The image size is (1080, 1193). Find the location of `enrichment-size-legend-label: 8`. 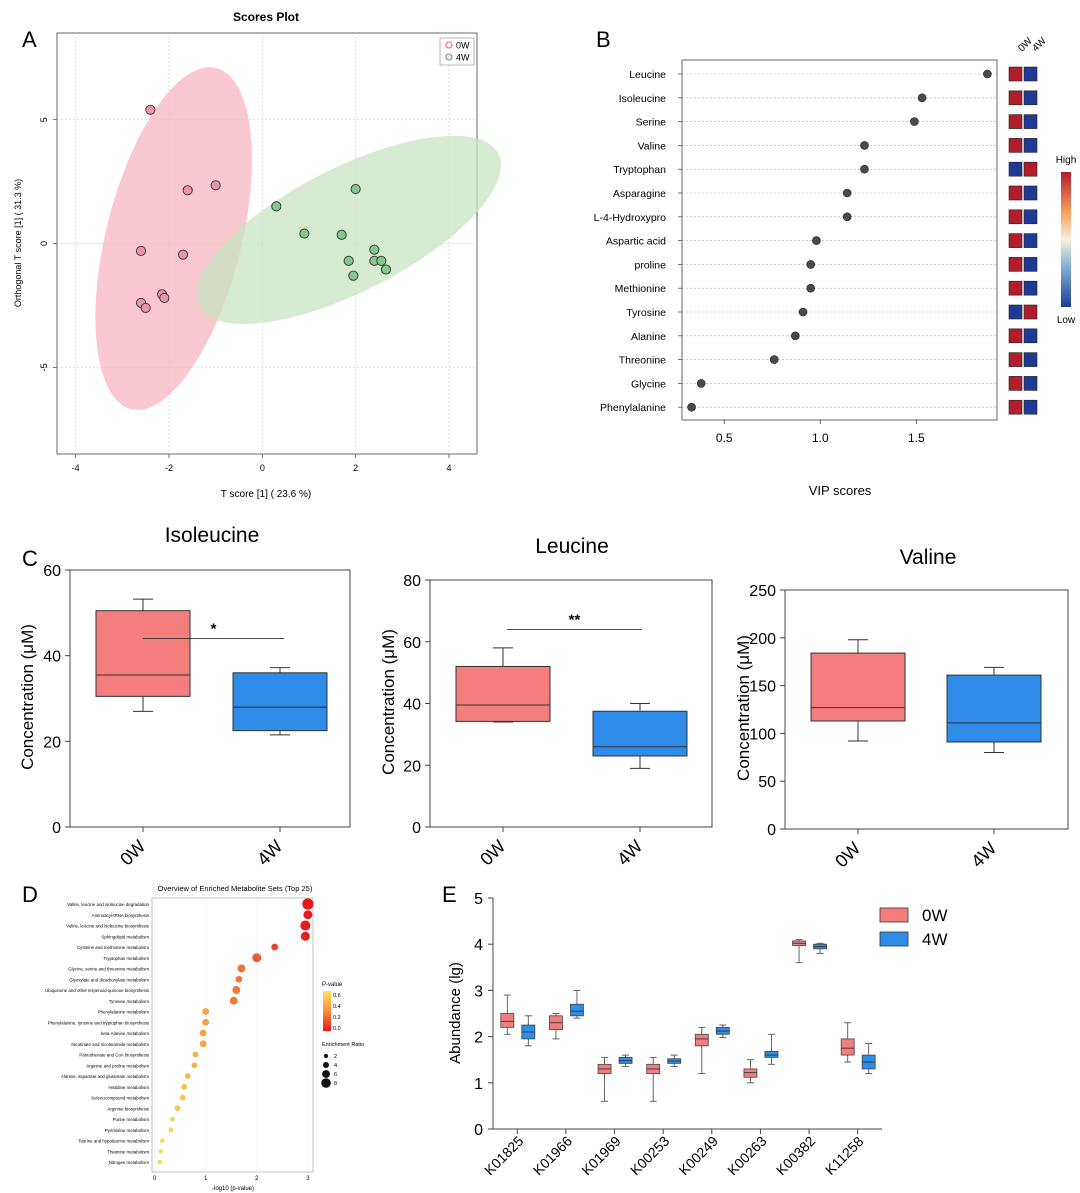

enrichment-size-legend-label: 8 is located at coordinates (335, 1084).